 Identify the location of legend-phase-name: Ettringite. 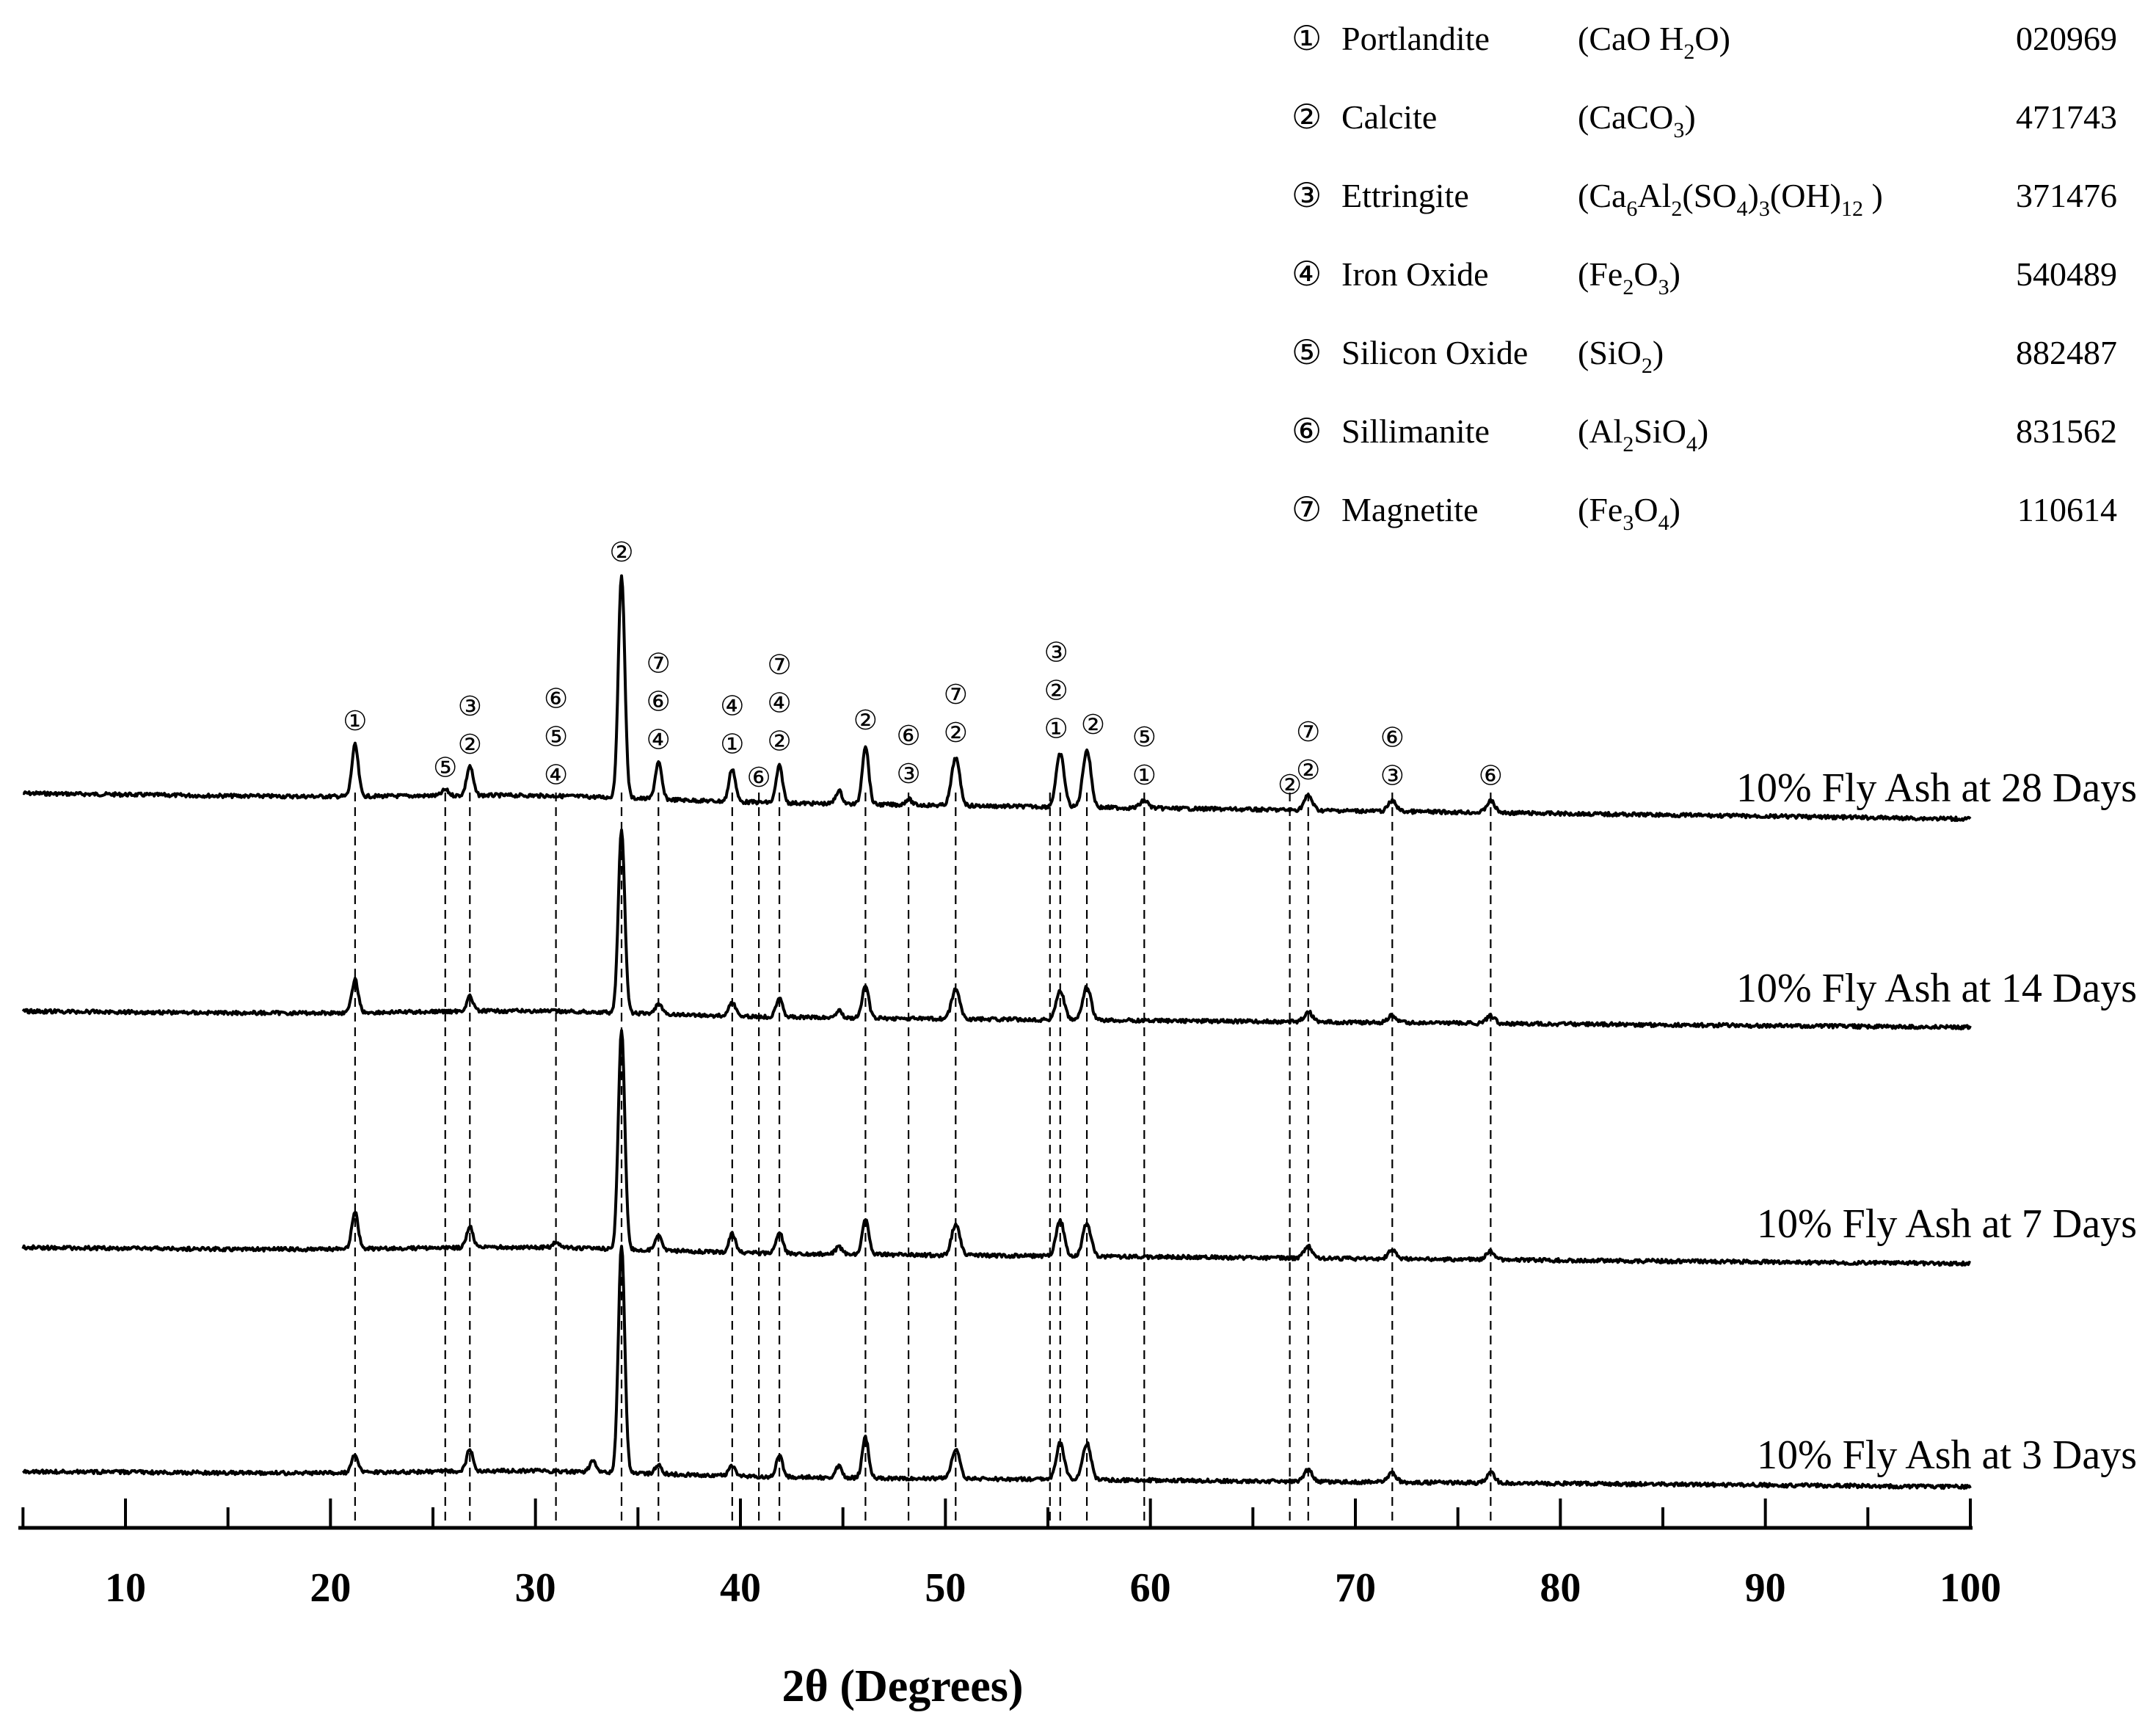
(1405, 195).